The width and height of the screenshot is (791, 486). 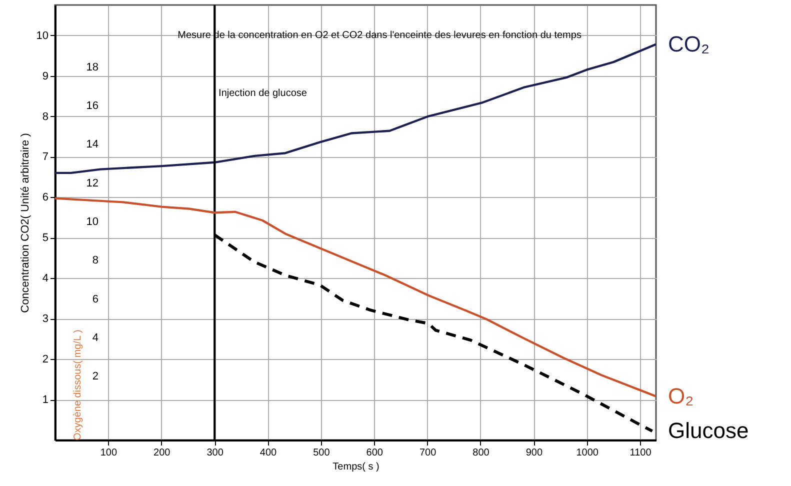 What do you see at coordinates (263, 93) in the screenshot?
I see `ref-line-label: Injection de glucose` at bounding box center [263, 93].